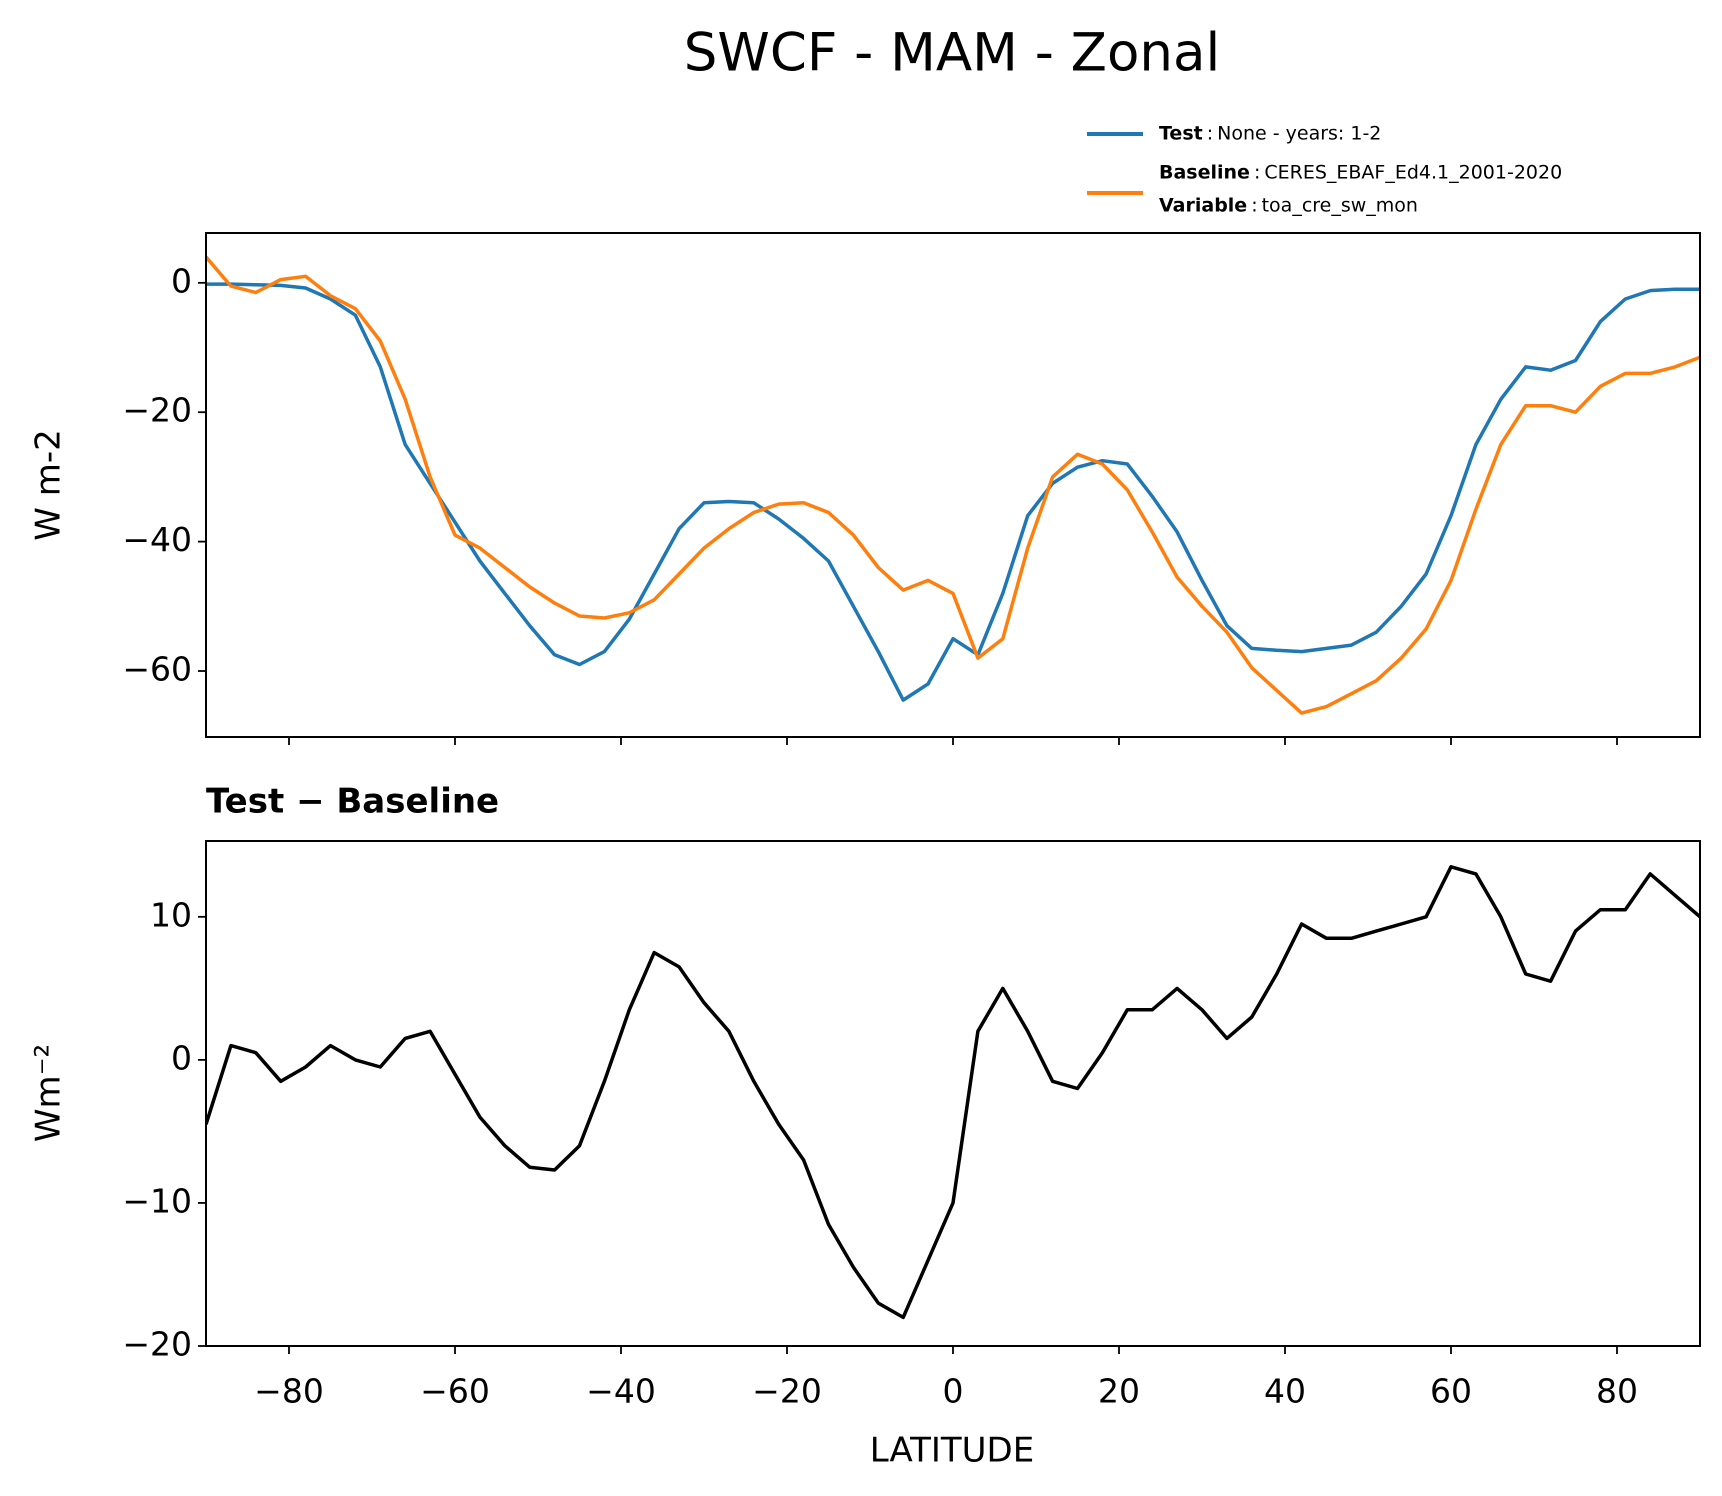 The width and height of the screenshot is (1722, 1496). What do you see at coordinates (787, 1391) in the screenshot?
I see `x-tick-label: −20` at bounding box center [787, 1391].